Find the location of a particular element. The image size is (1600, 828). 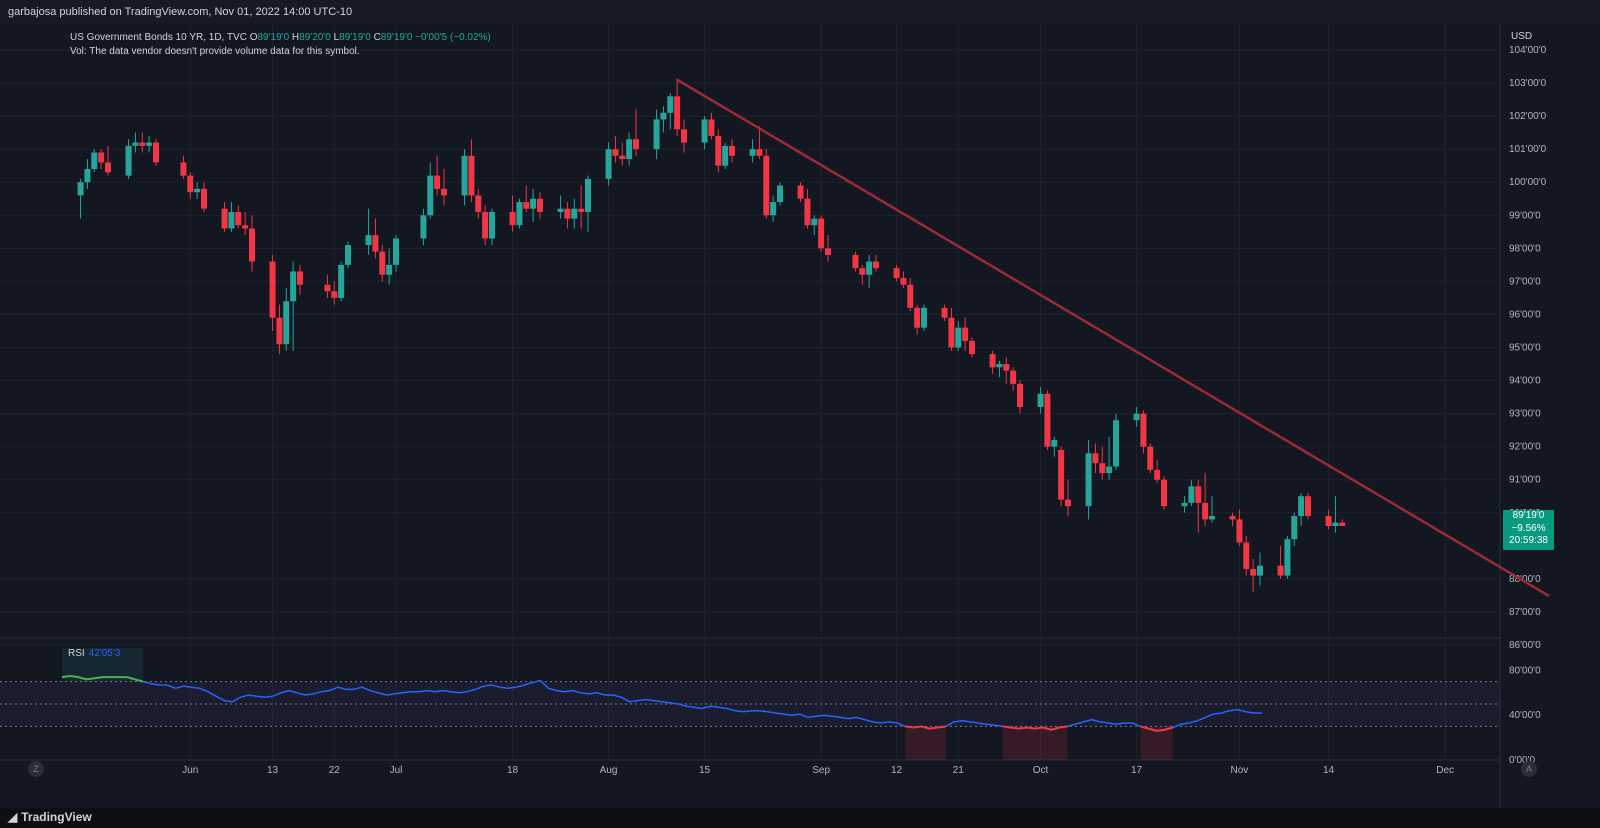

price-tick-label: 103'00'0 is located at coordinates (1528, 83).